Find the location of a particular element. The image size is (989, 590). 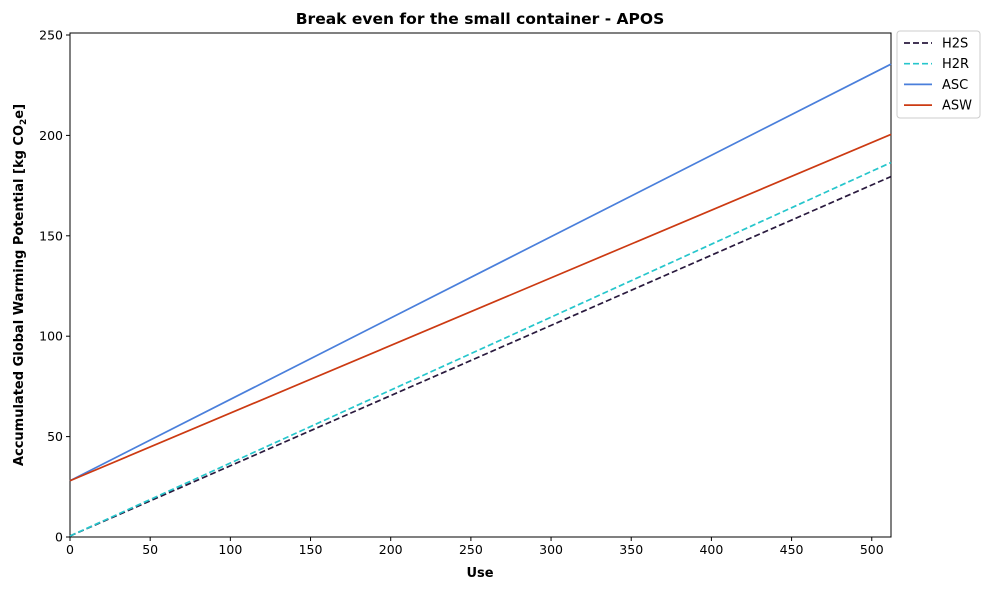

legend: H2S H2R ASC ASW is located at coordinates (938, 74).